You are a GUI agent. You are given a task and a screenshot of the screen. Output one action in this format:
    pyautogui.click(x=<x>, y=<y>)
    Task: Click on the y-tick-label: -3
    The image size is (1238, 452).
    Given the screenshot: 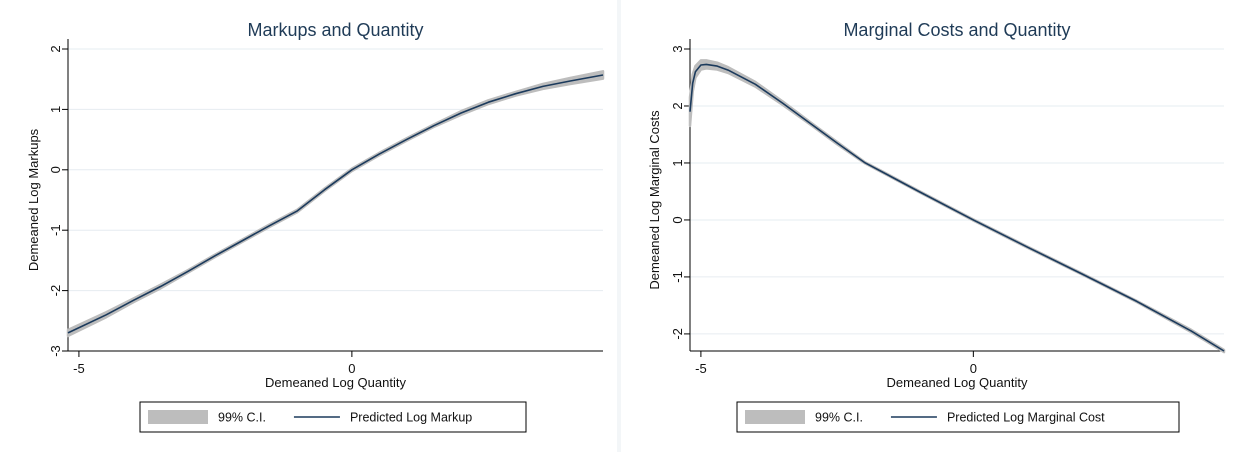 What is the action you would take?
    pyautogui.click(x=55, y=351)
    